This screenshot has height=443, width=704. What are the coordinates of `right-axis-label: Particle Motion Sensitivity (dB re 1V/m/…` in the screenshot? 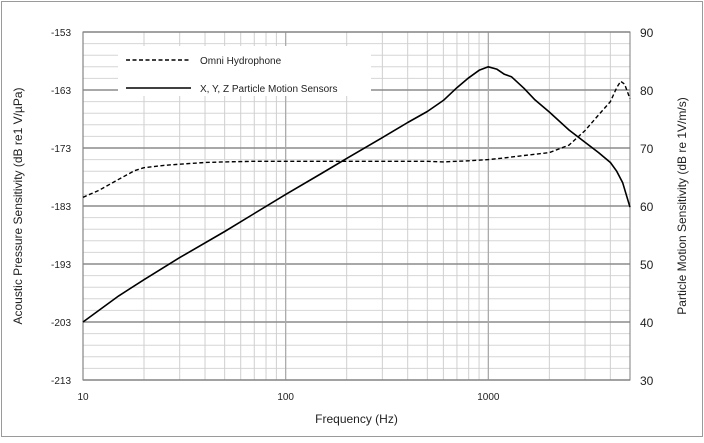 It's located at (682, 205).